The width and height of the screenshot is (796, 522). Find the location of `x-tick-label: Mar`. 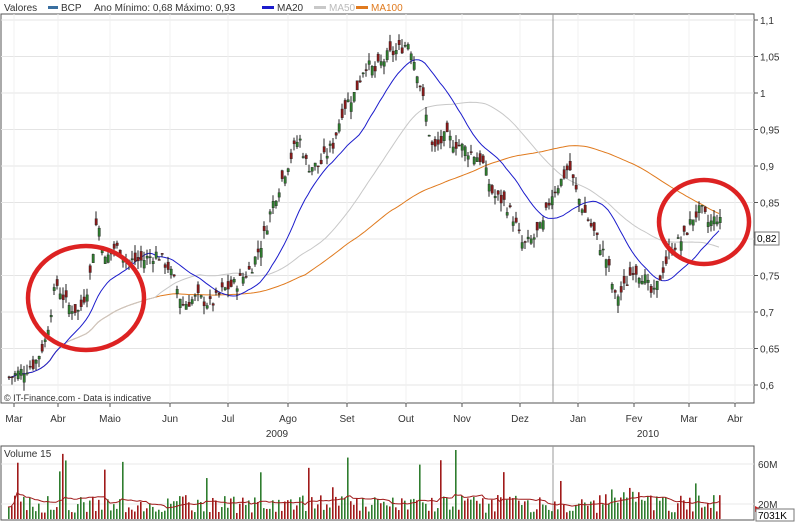

x-tick-label: Mar is located at coordinates (689, 419).